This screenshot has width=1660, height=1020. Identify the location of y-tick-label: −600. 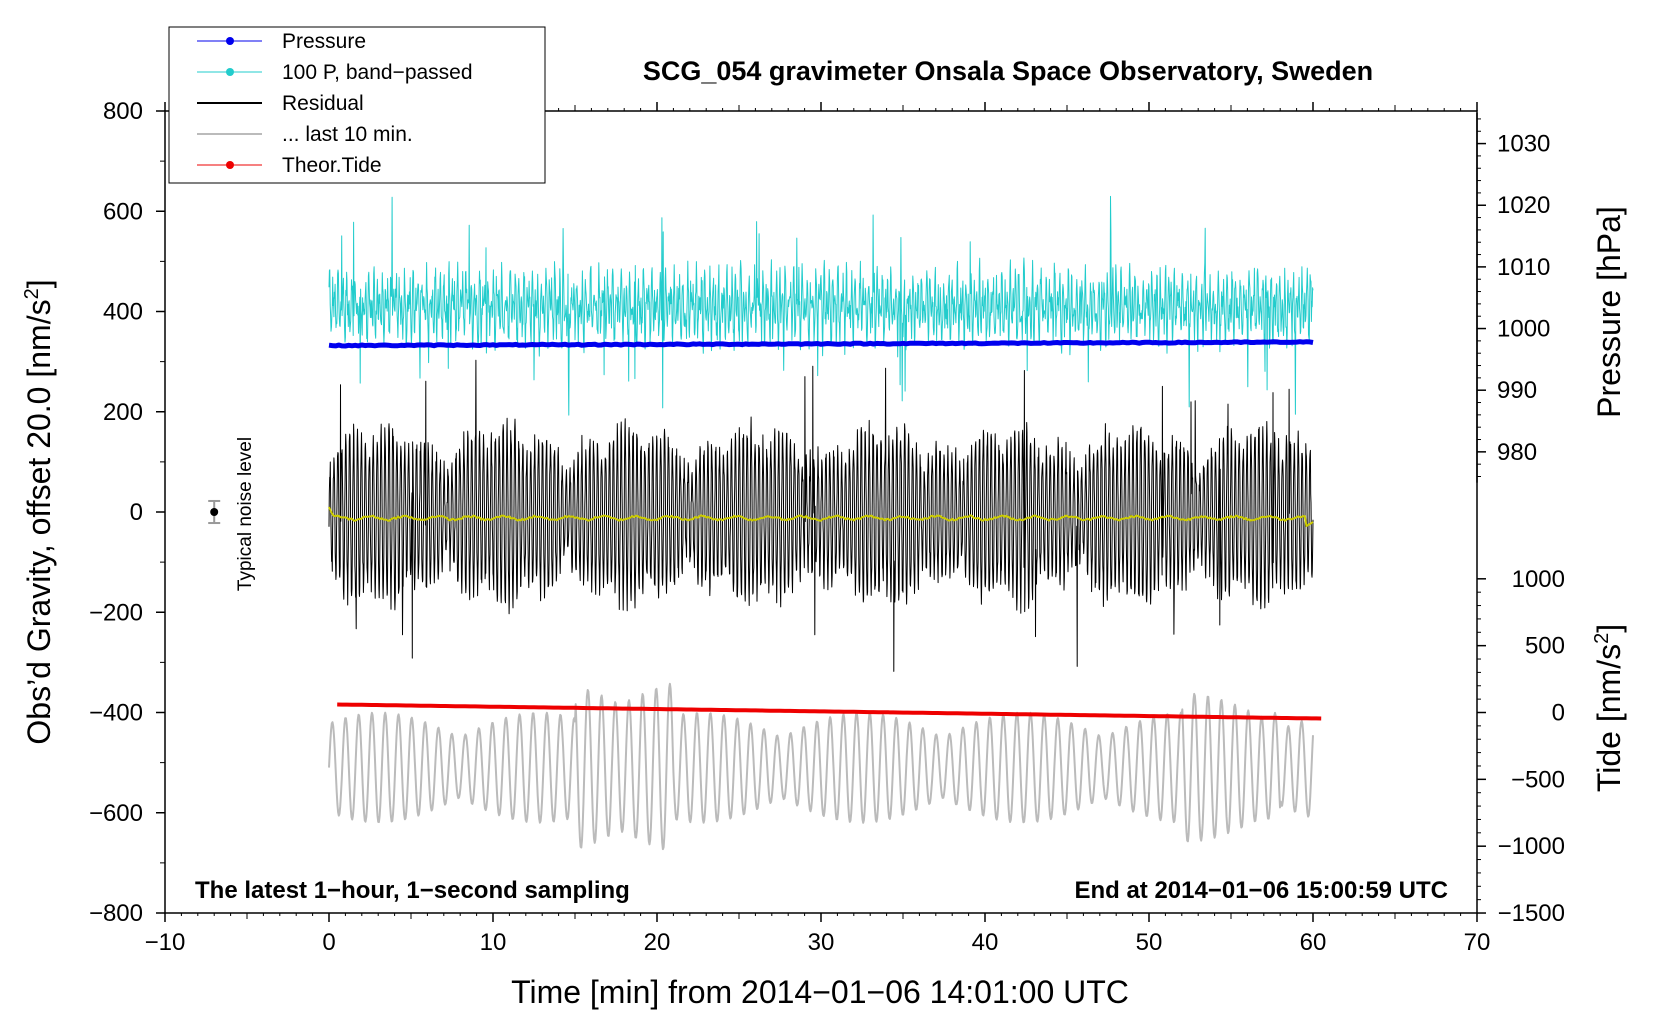
(116, 813).